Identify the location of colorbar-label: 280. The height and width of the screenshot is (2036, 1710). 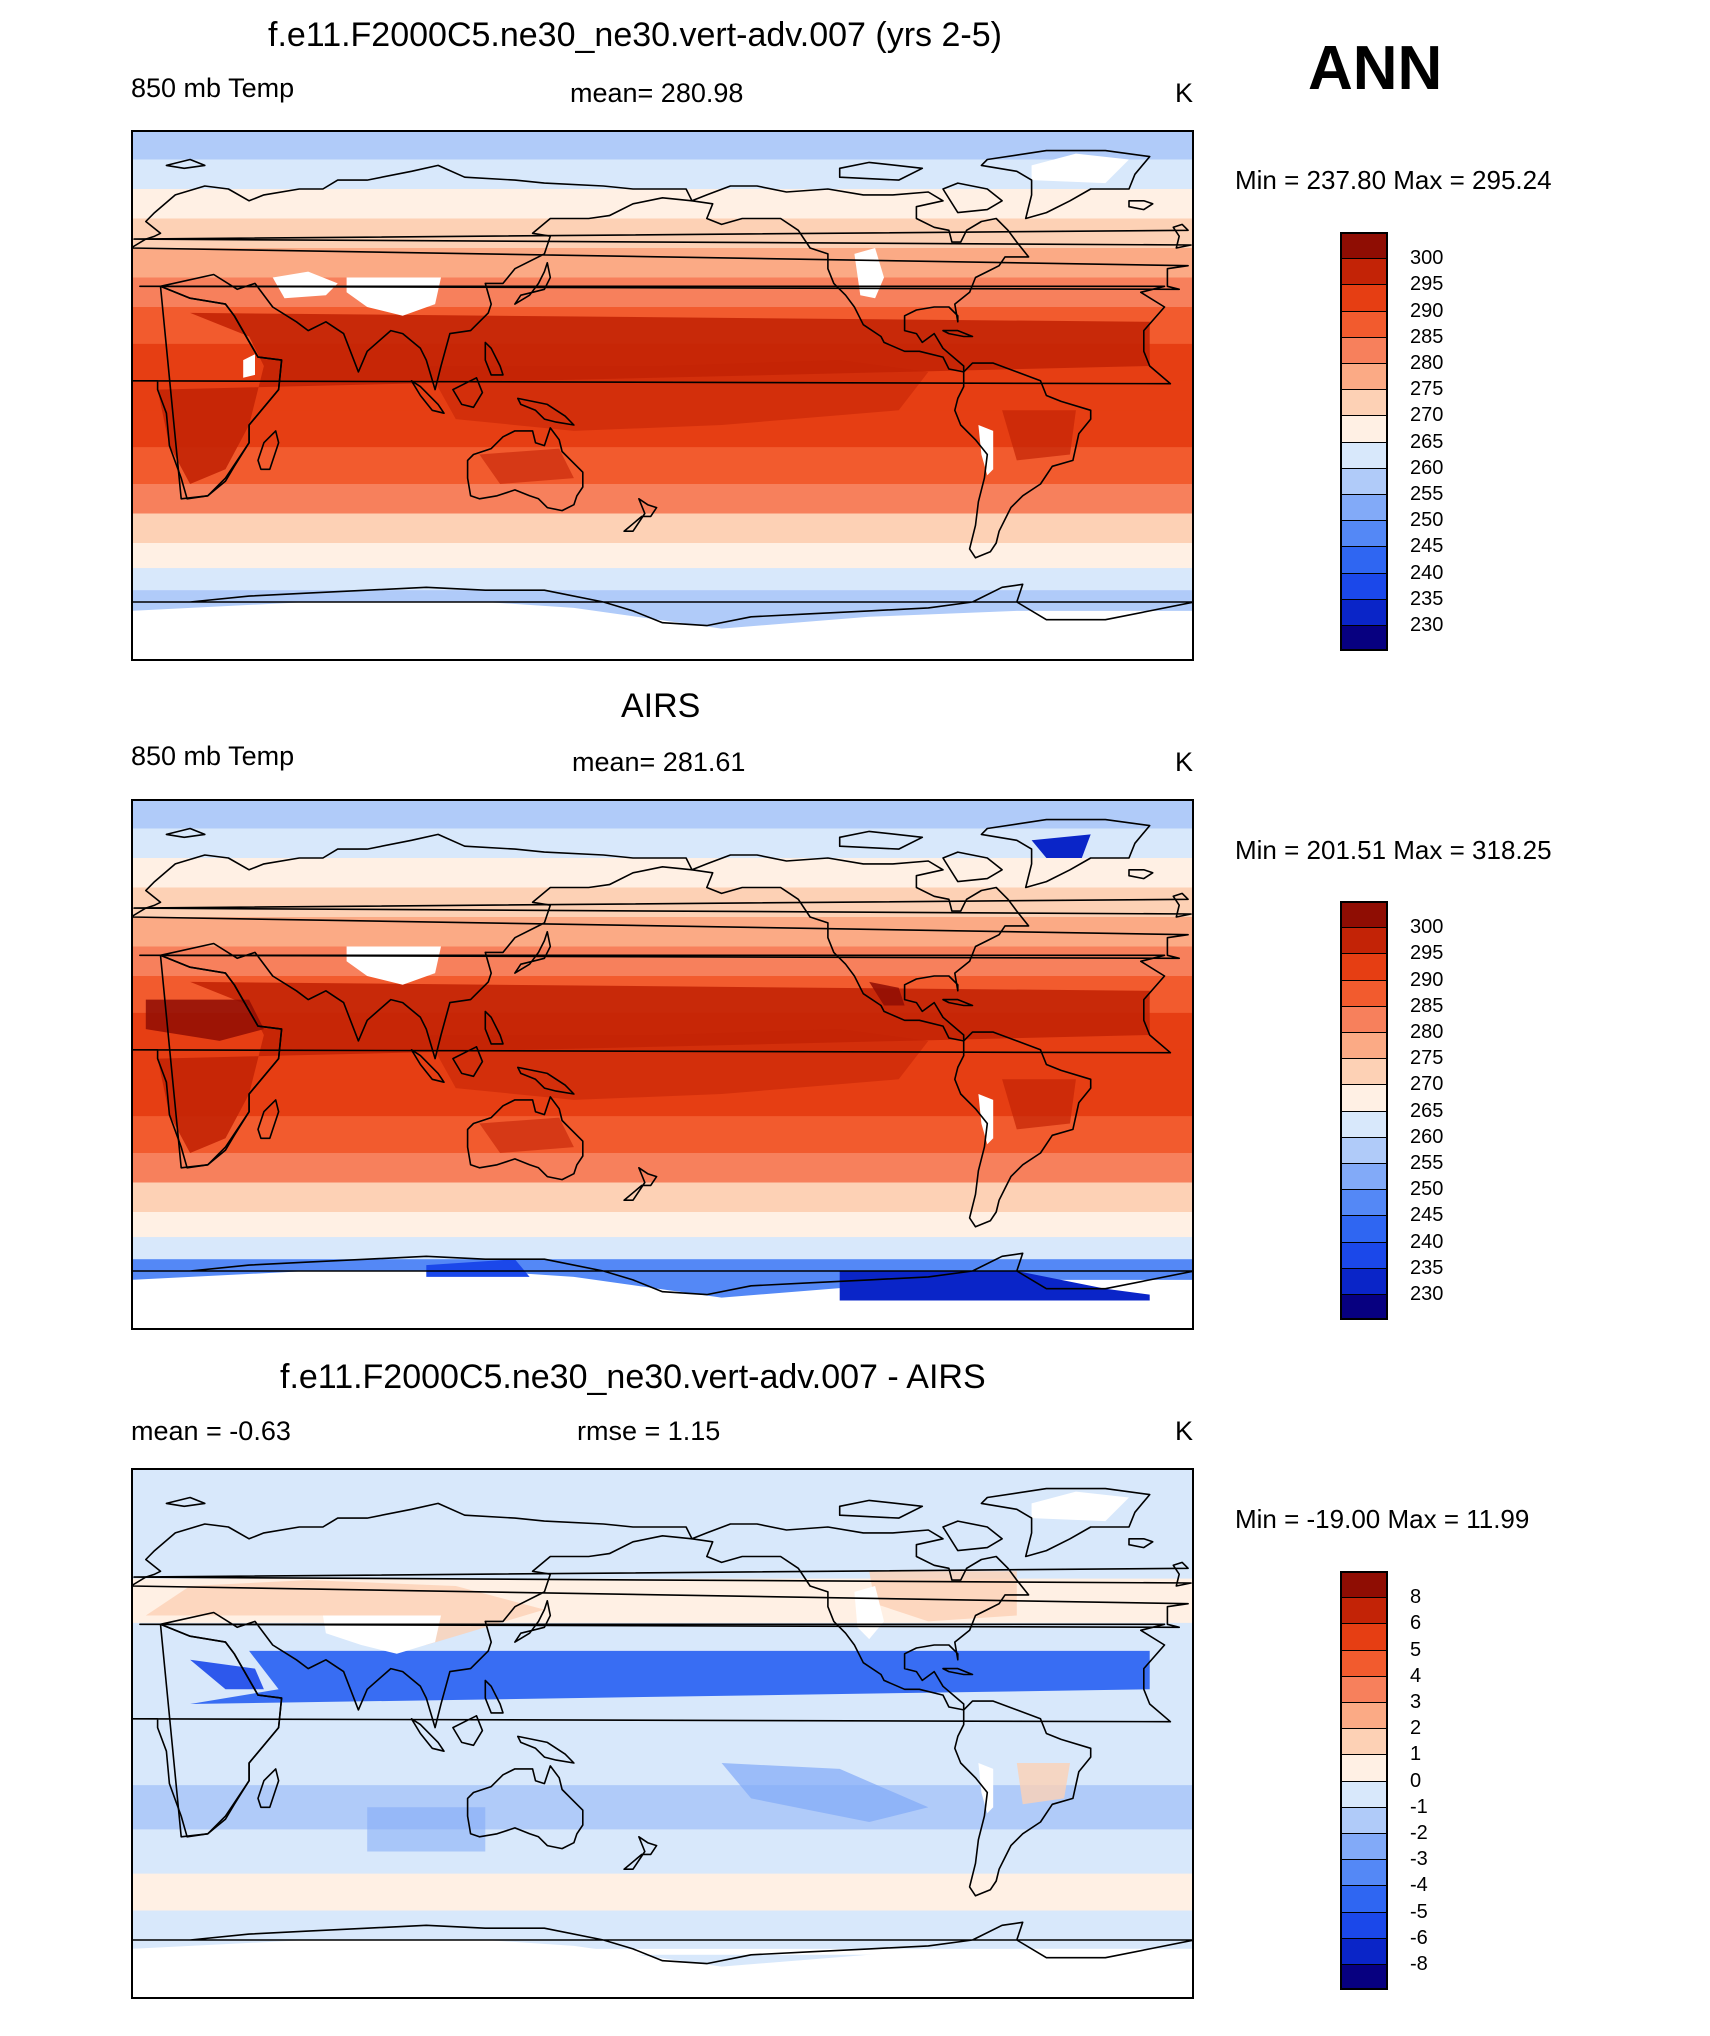
(1427, 363).